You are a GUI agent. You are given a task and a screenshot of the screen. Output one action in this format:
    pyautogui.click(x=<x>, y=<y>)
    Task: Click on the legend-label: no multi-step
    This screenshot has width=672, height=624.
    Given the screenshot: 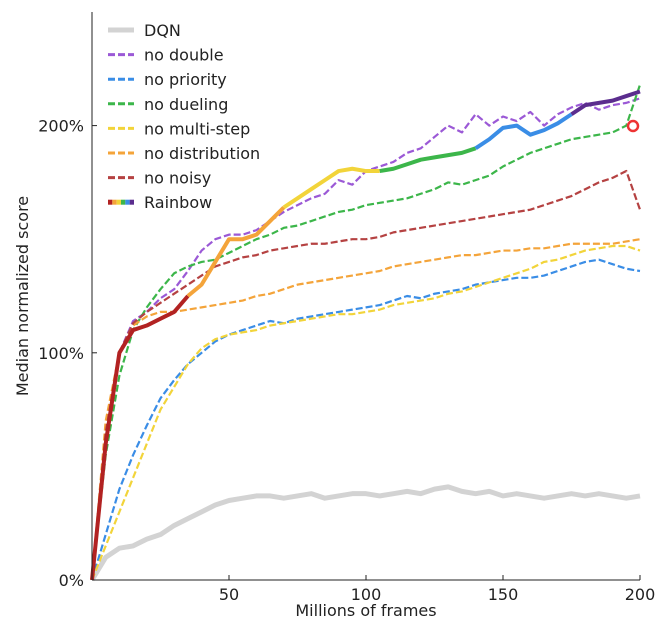 What is the action you would take?
    pyautogui.click(x=197, y=128)
    